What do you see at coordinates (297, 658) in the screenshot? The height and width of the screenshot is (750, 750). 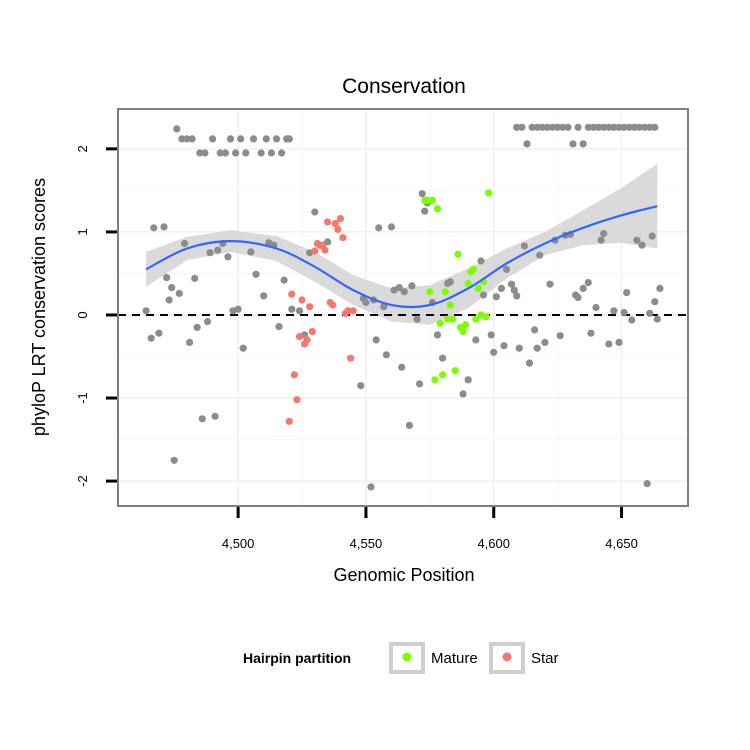 I see `legend-title: Hairpin partition` at bounding box center [297, 658].